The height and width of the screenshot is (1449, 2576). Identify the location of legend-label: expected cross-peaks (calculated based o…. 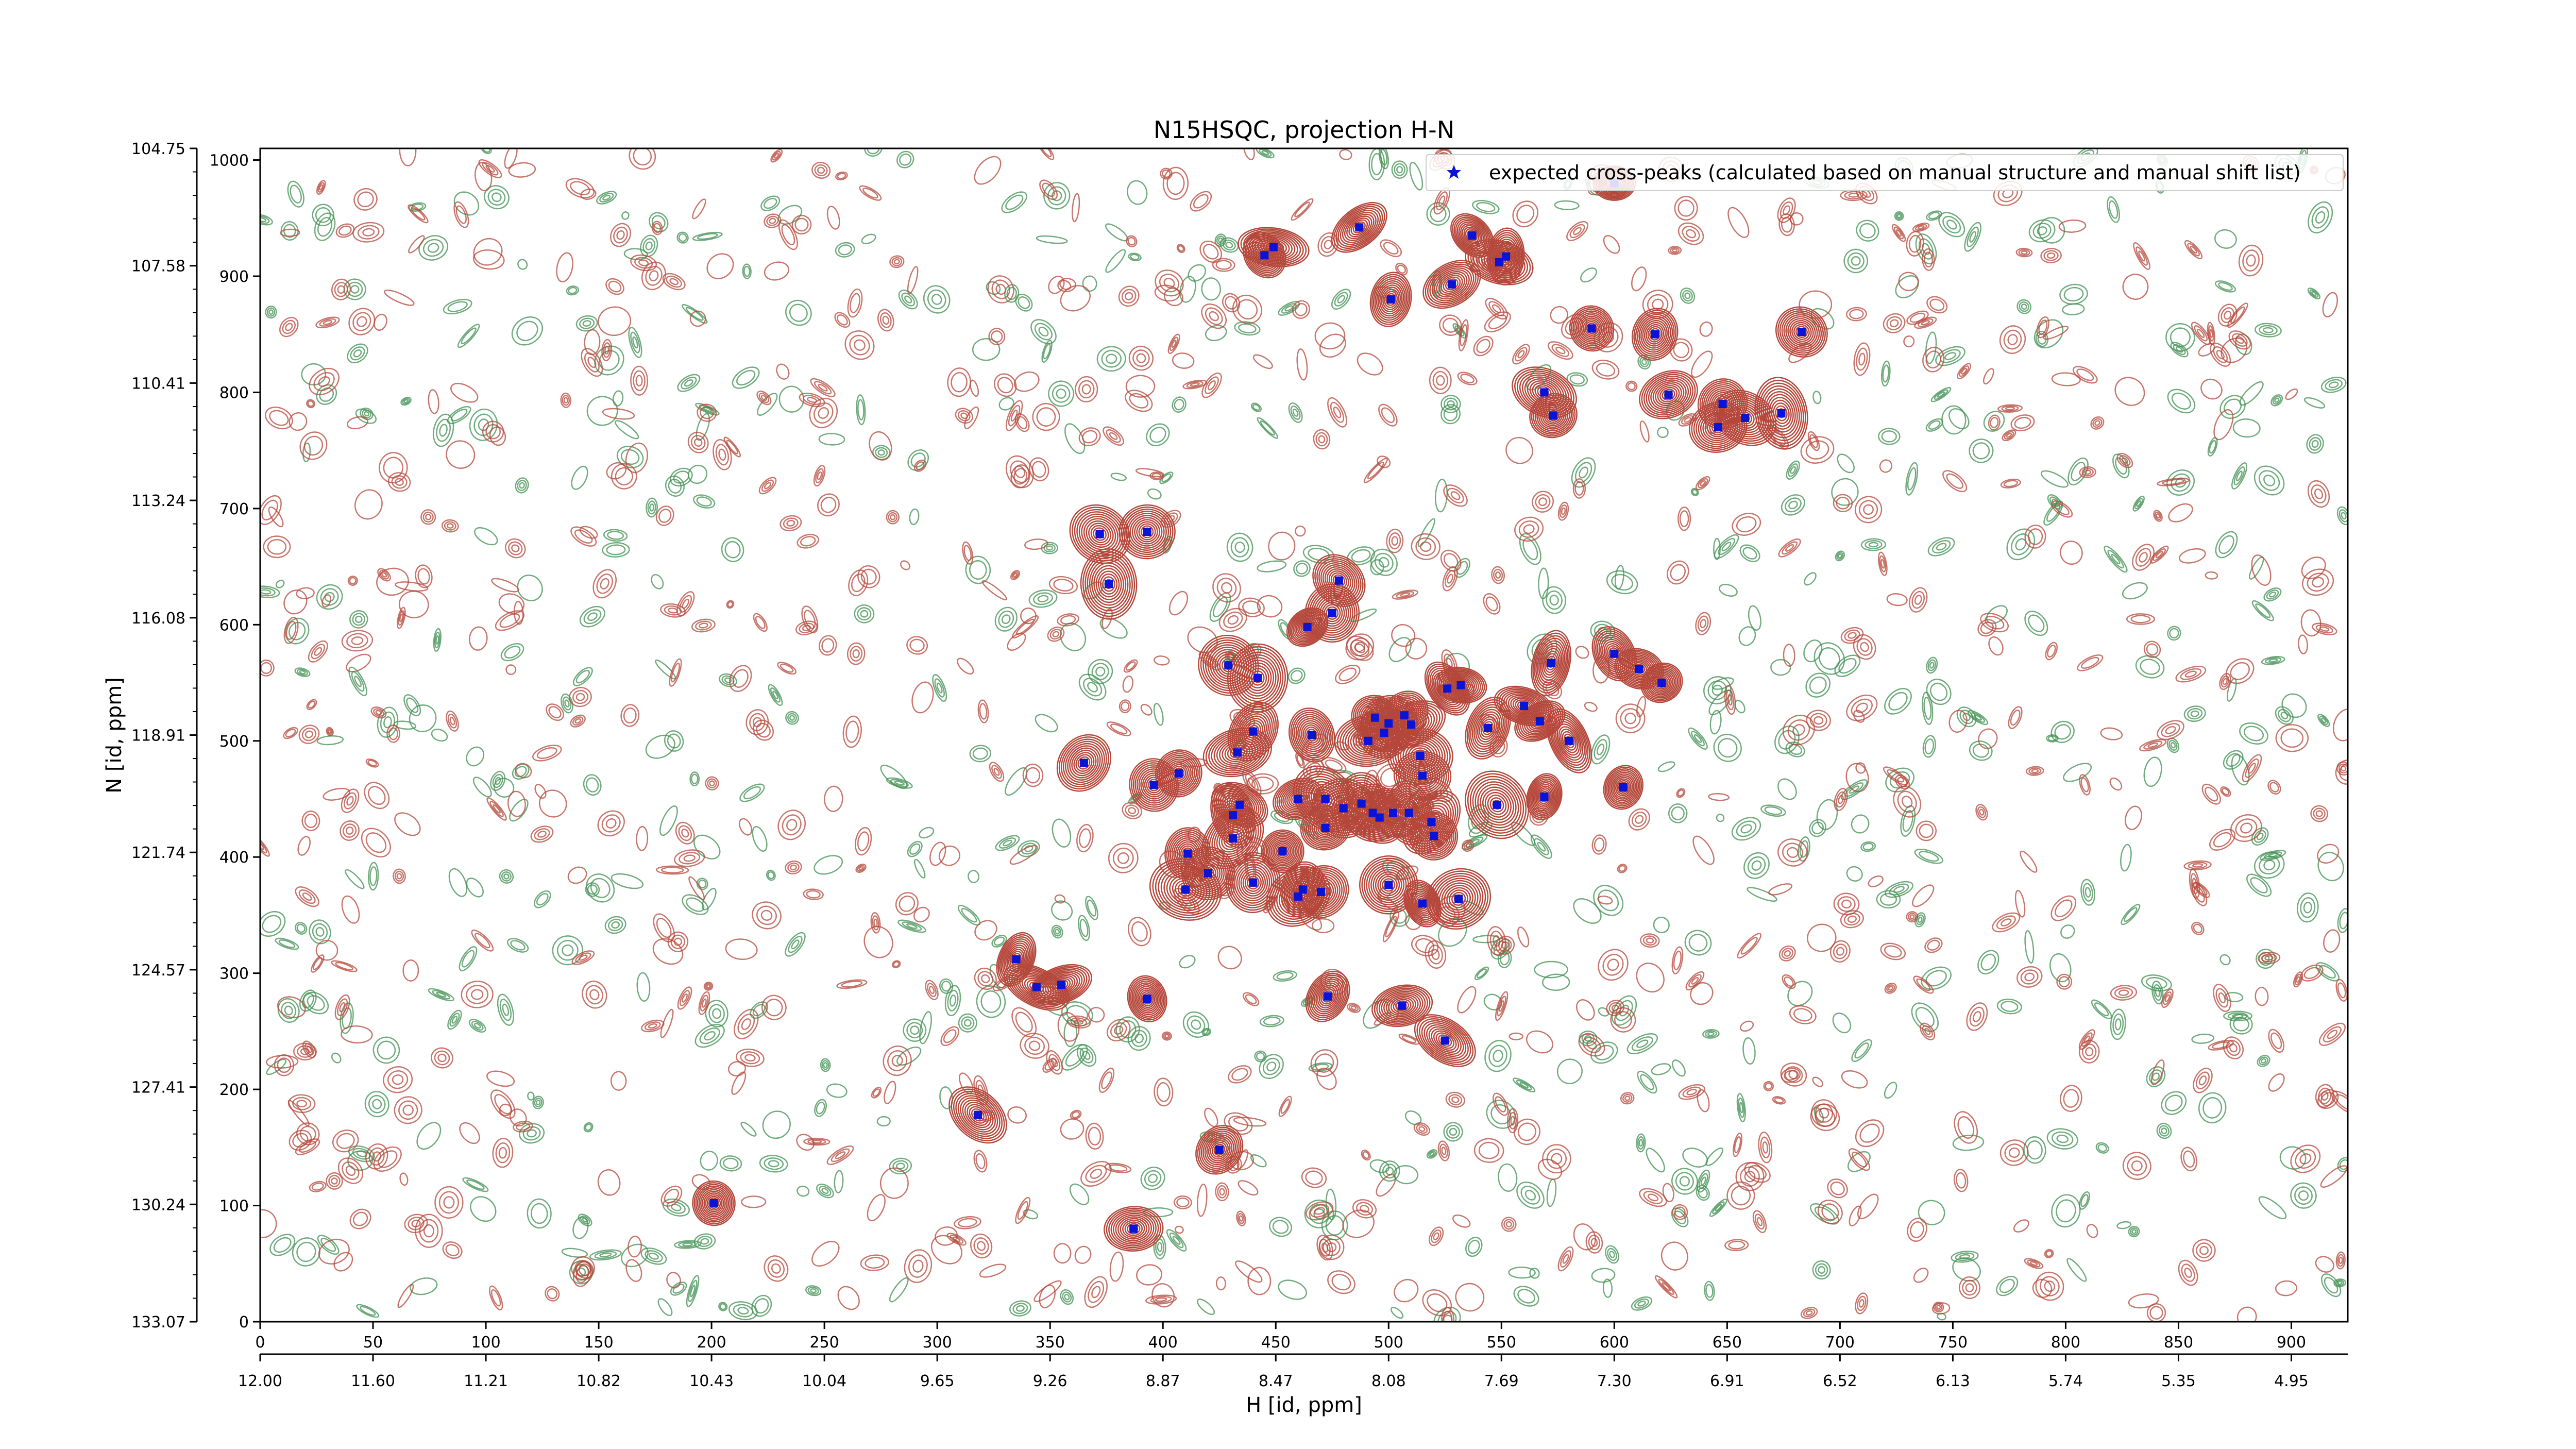
(1895, 172).